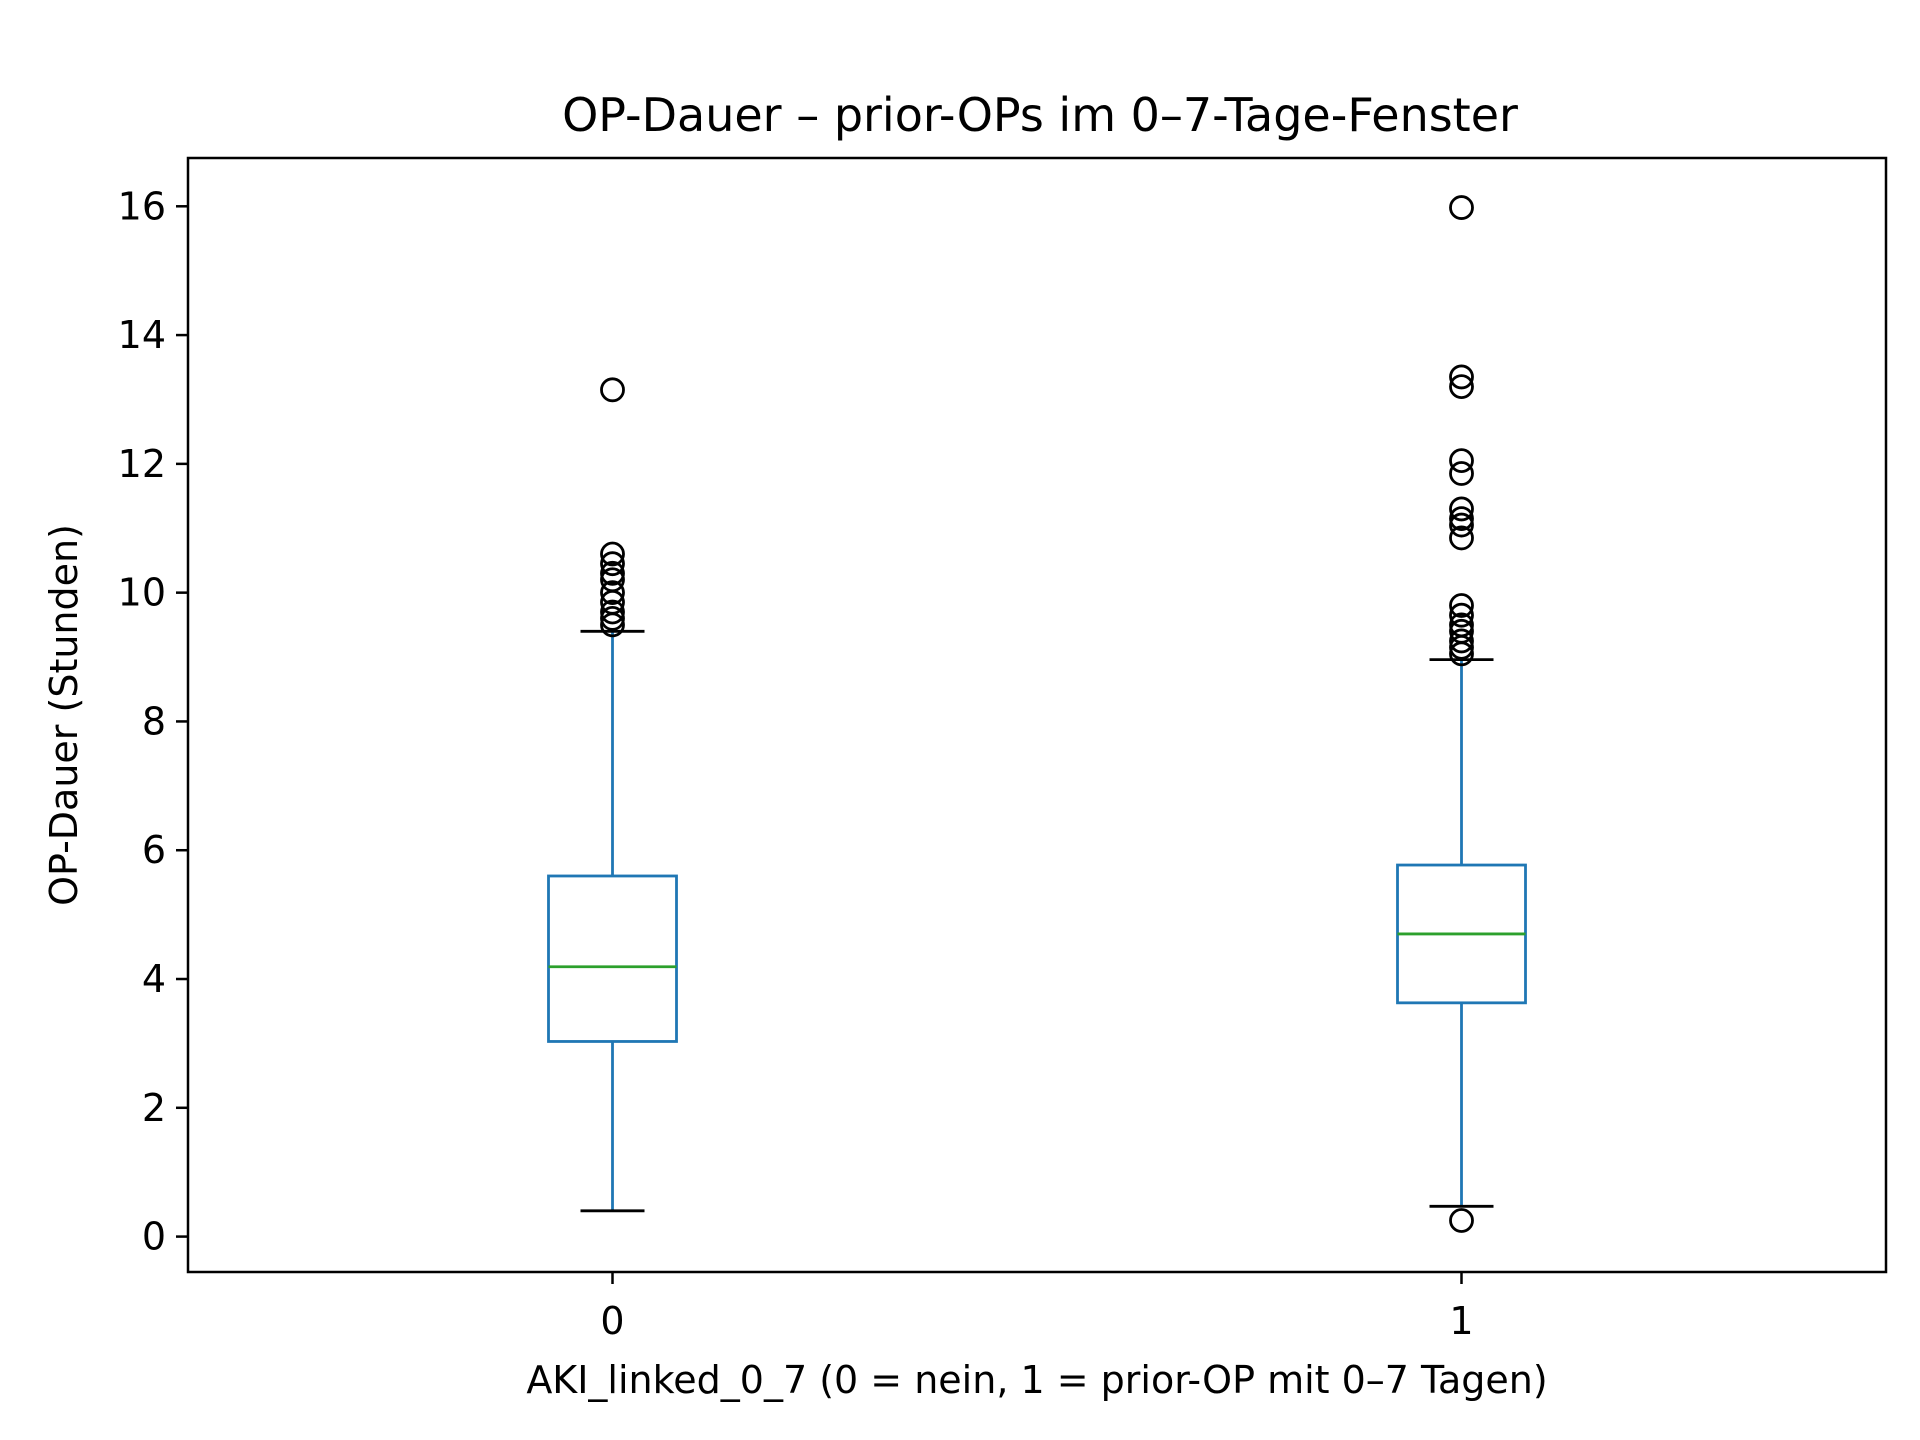 The image size is (1920, 1440). What do you see at coordinates (142, 206) in the screenshot?
I see `y-tick-label: 16` at bounding box center [142, 206].